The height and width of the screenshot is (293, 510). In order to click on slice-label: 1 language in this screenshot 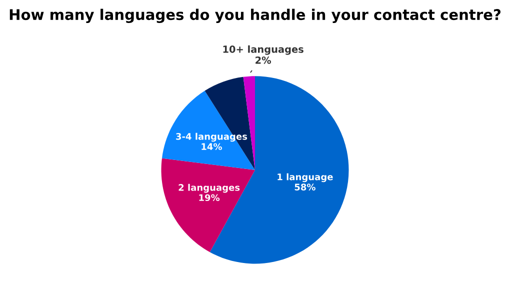, I will do `click(305, 177)`.